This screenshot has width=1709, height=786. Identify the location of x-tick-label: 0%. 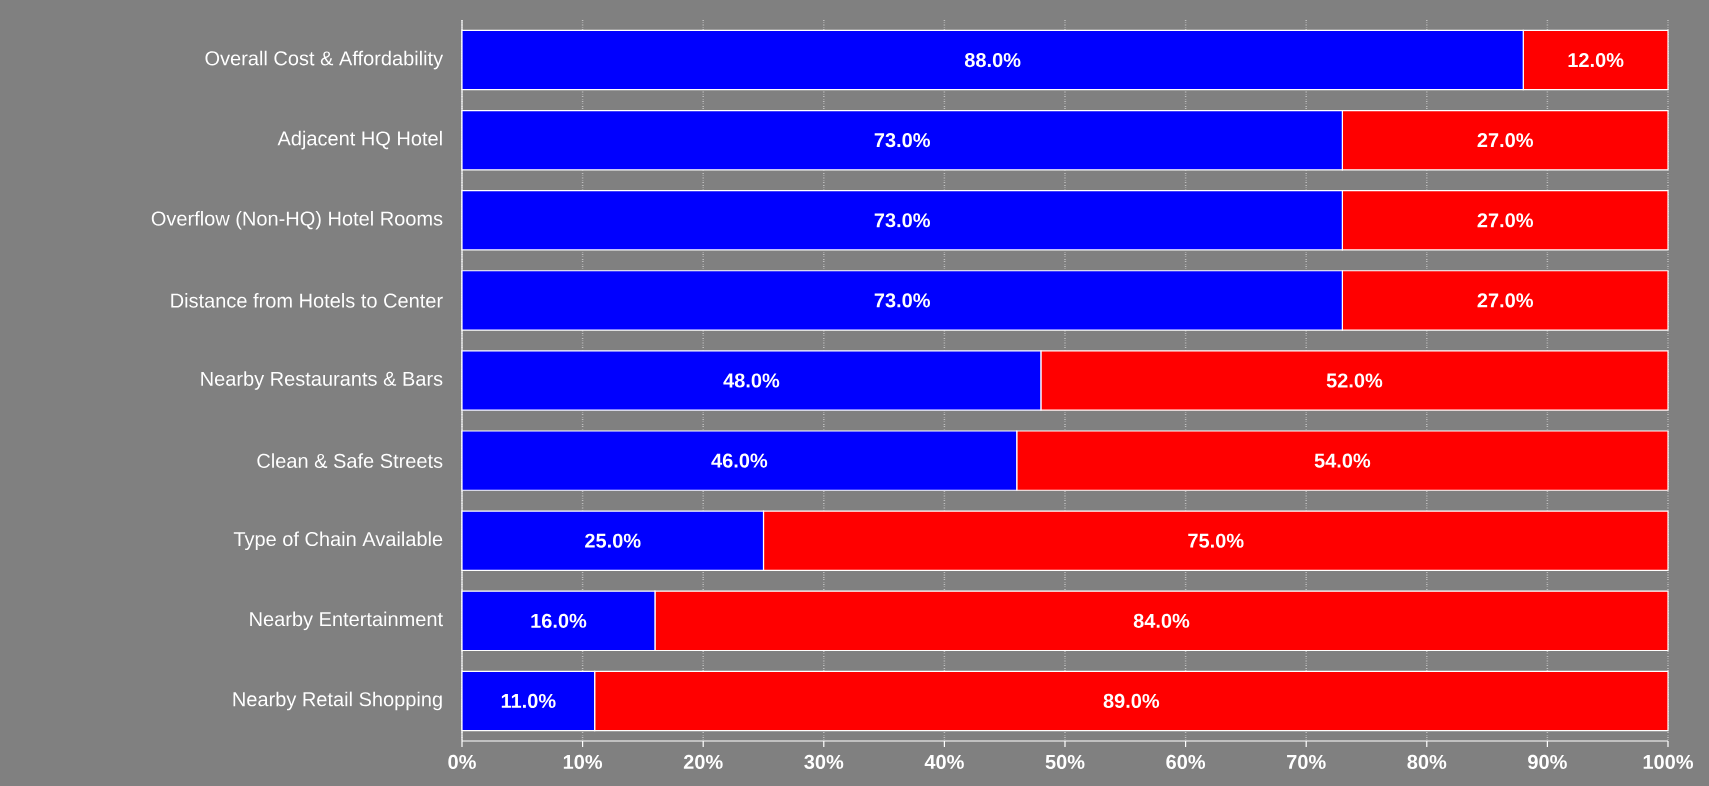
(462, 762).